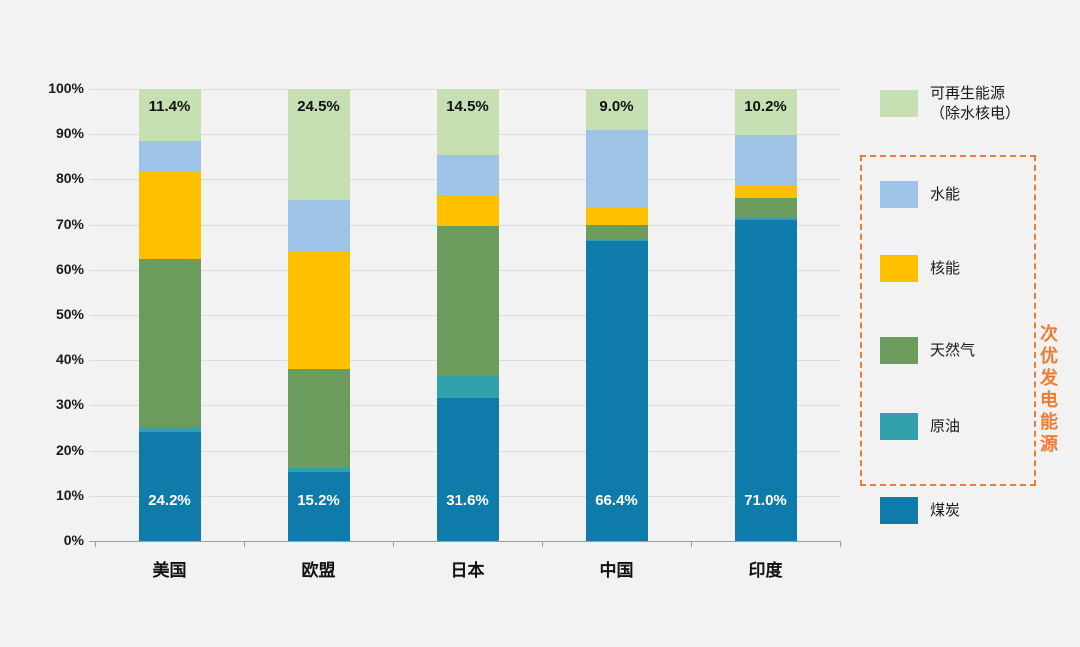  I want to click on bar-top-label: 10.2%, so click(765, 106).